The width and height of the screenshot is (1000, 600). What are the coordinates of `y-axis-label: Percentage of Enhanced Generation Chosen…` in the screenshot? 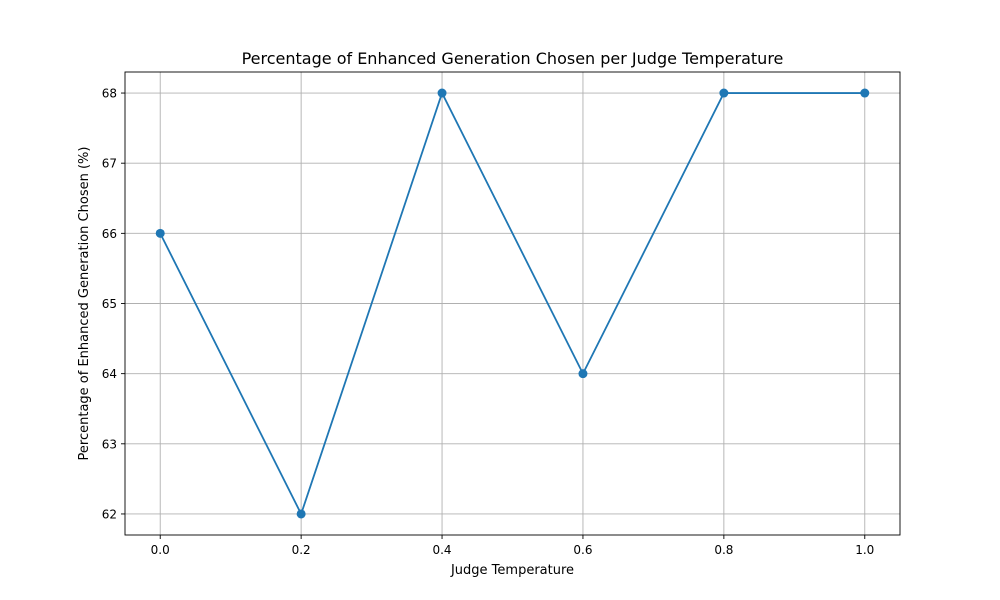 It's located at (84, 304).